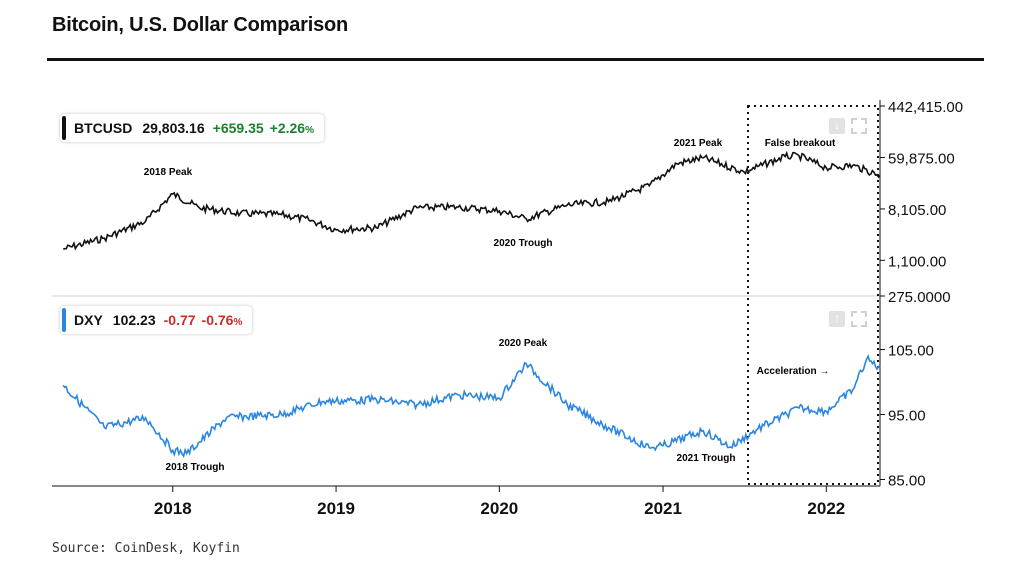  I want to click on btc-change-pct: +2.26%, so click(292, 128).